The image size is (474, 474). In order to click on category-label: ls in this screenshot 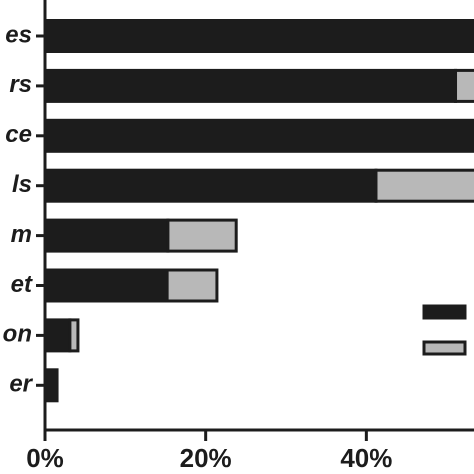, I will do `click(22, 184)`.